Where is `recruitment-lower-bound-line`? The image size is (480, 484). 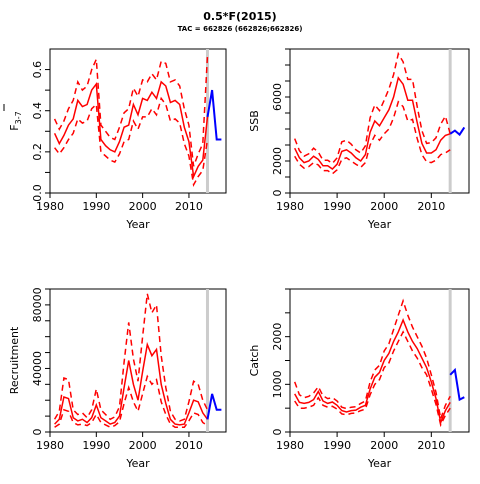 recruitment-lower-bound-line is located at coordinates (131, 401).